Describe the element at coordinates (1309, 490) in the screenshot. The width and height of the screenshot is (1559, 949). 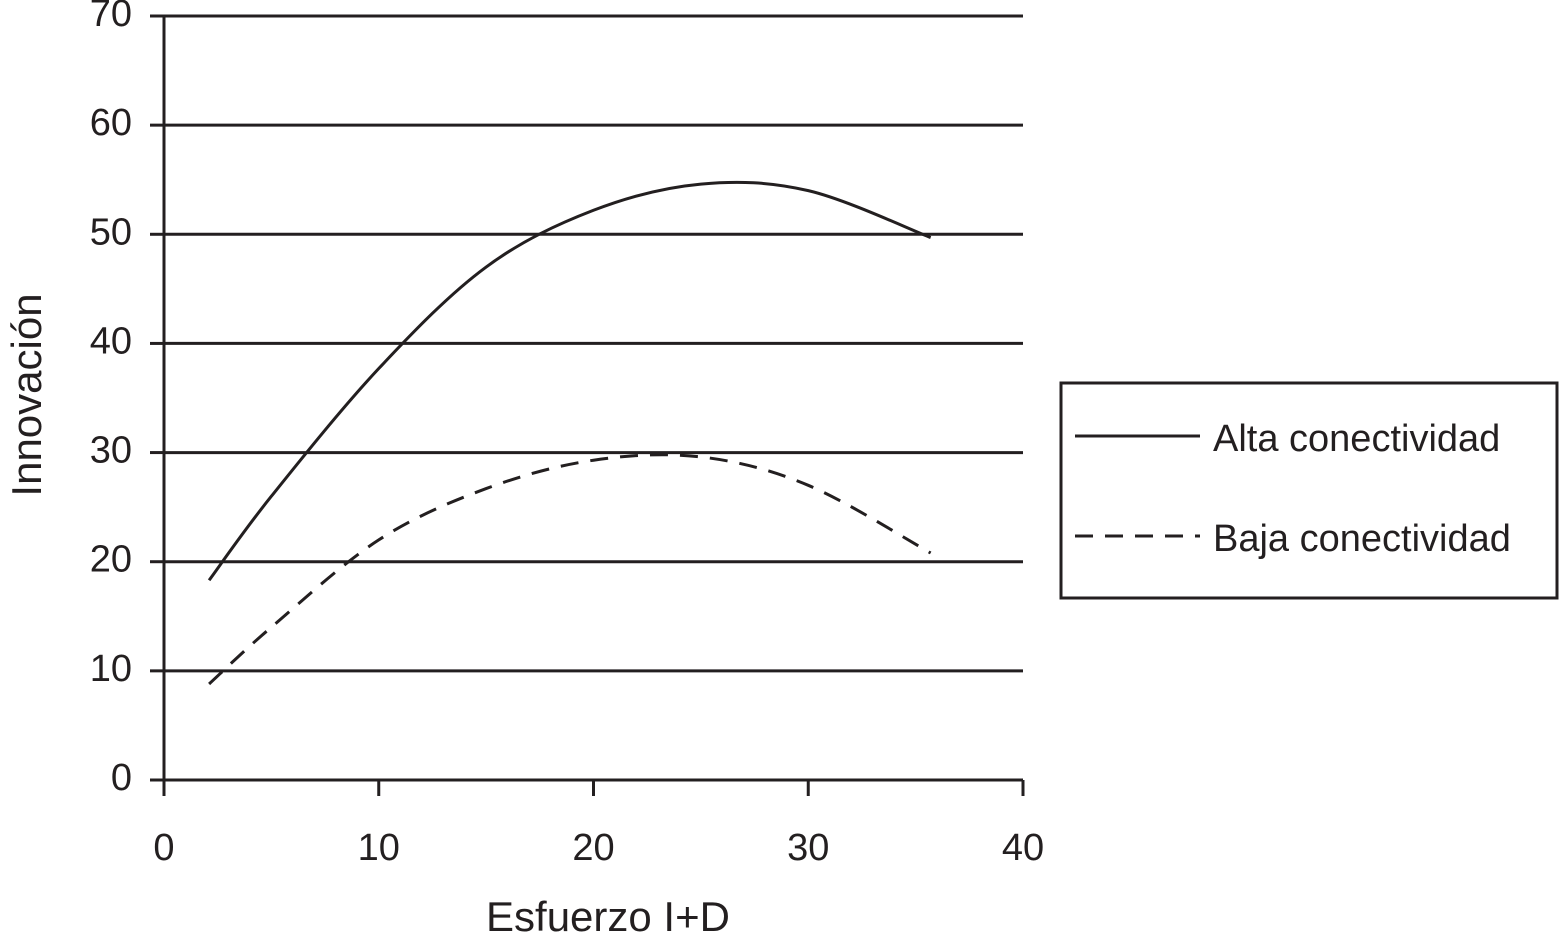
I see `legend-box` at that location.